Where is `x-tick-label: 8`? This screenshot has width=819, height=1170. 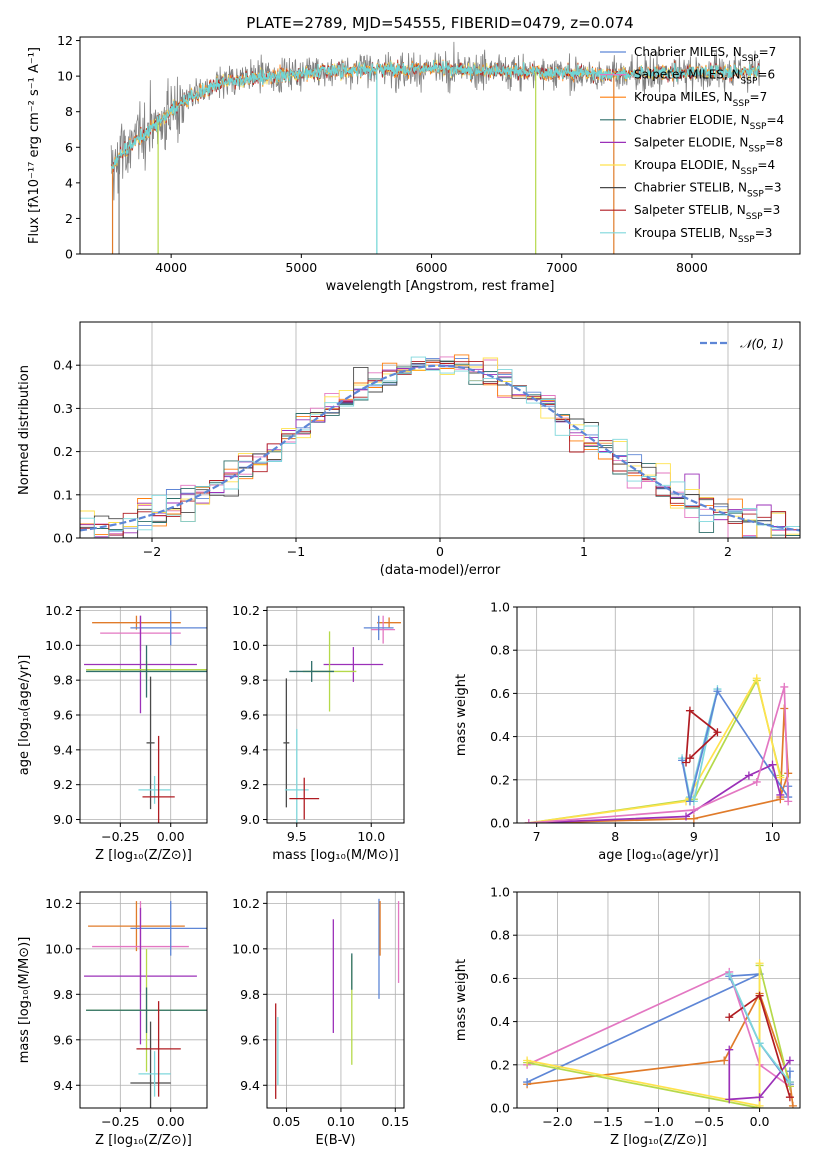 x-tick-label: 8 is located at coordinates (615, 836).